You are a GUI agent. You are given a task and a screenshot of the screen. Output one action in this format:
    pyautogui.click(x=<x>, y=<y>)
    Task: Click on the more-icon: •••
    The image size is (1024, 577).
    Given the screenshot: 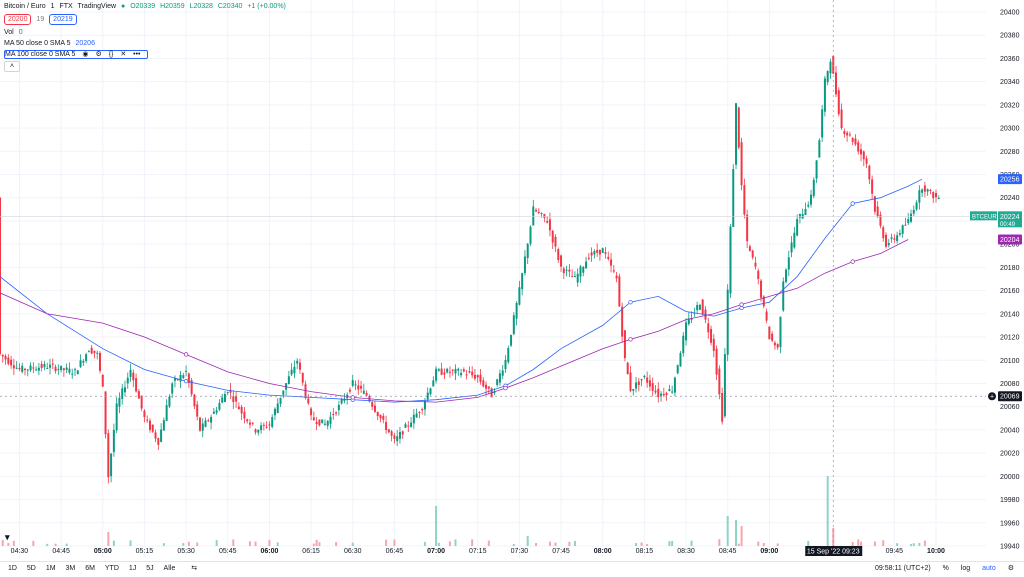 What is the action you would take?
    pyautogui.click(x=137, y=54)
    